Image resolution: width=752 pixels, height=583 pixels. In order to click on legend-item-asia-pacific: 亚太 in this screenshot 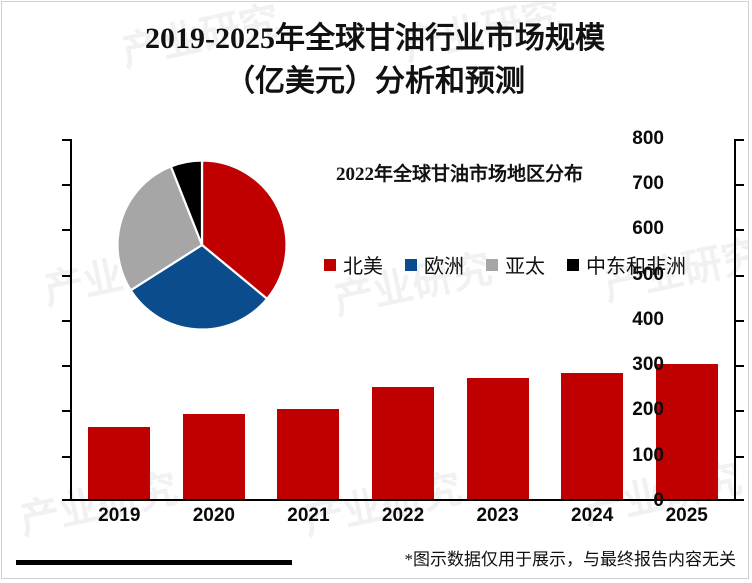, I will do `click(515, 264)`.